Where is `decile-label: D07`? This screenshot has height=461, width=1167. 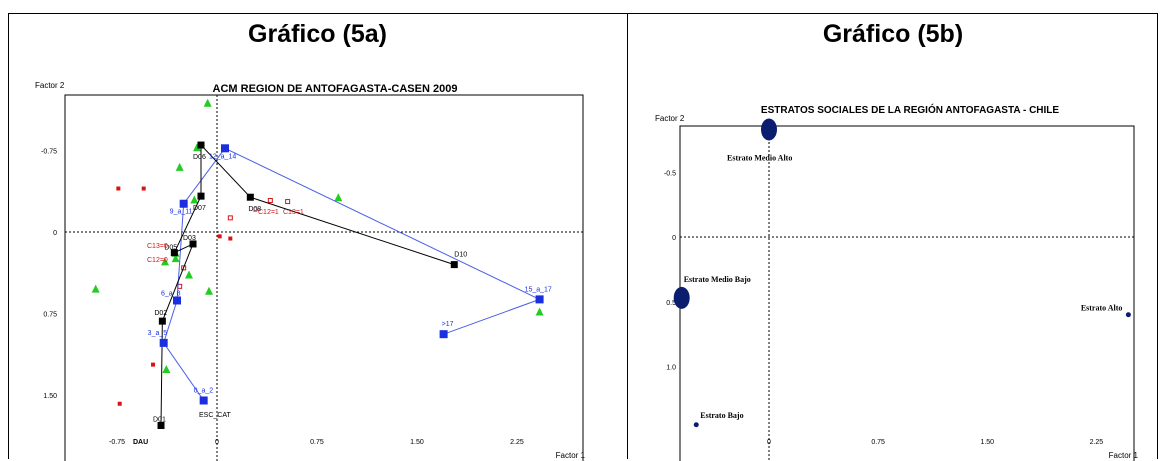
decile-label: D07 is located at coordinates (199, 208).